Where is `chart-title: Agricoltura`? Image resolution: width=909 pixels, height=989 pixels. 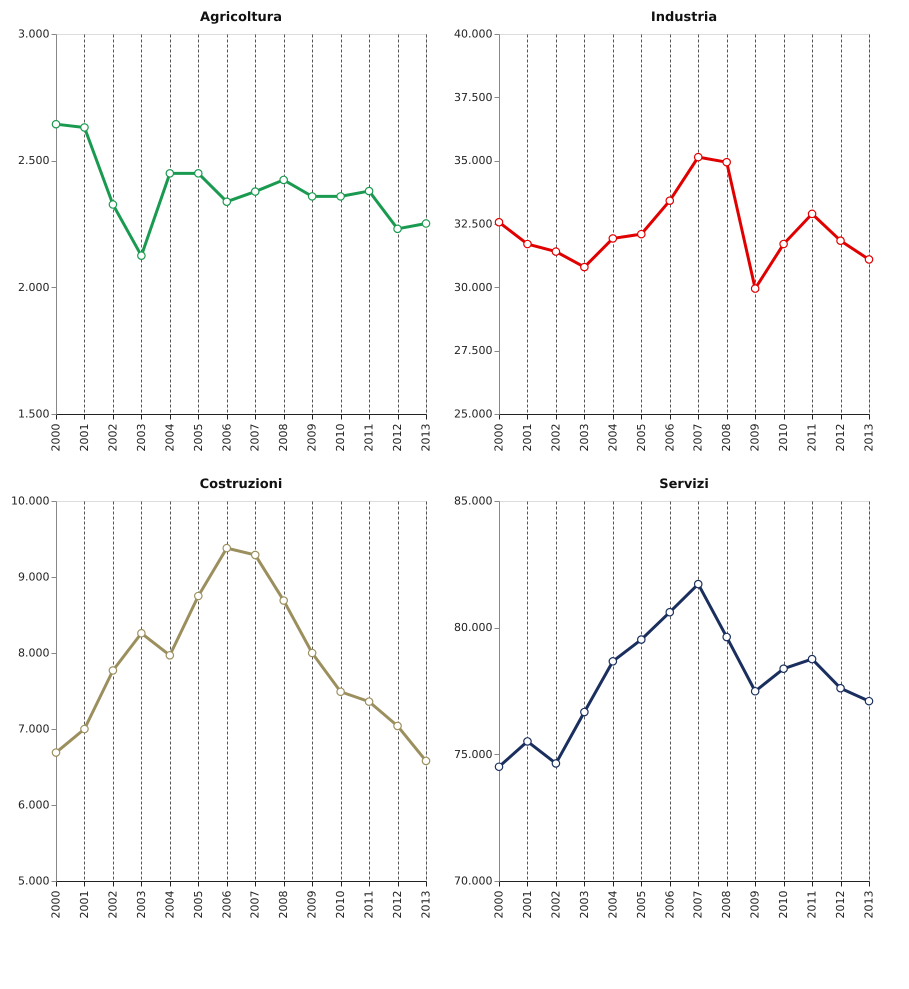
chart-title: Agricoltura is located at coordinates (241, 17).